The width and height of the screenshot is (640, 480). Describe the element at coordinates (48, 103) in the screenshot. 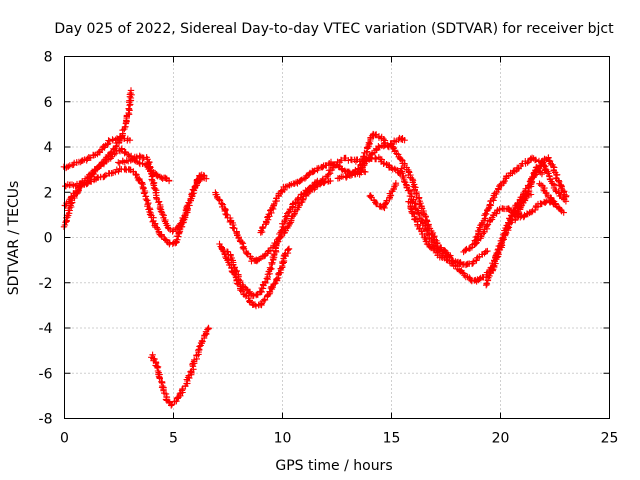

I see `y-tick-label: 6` at that location.